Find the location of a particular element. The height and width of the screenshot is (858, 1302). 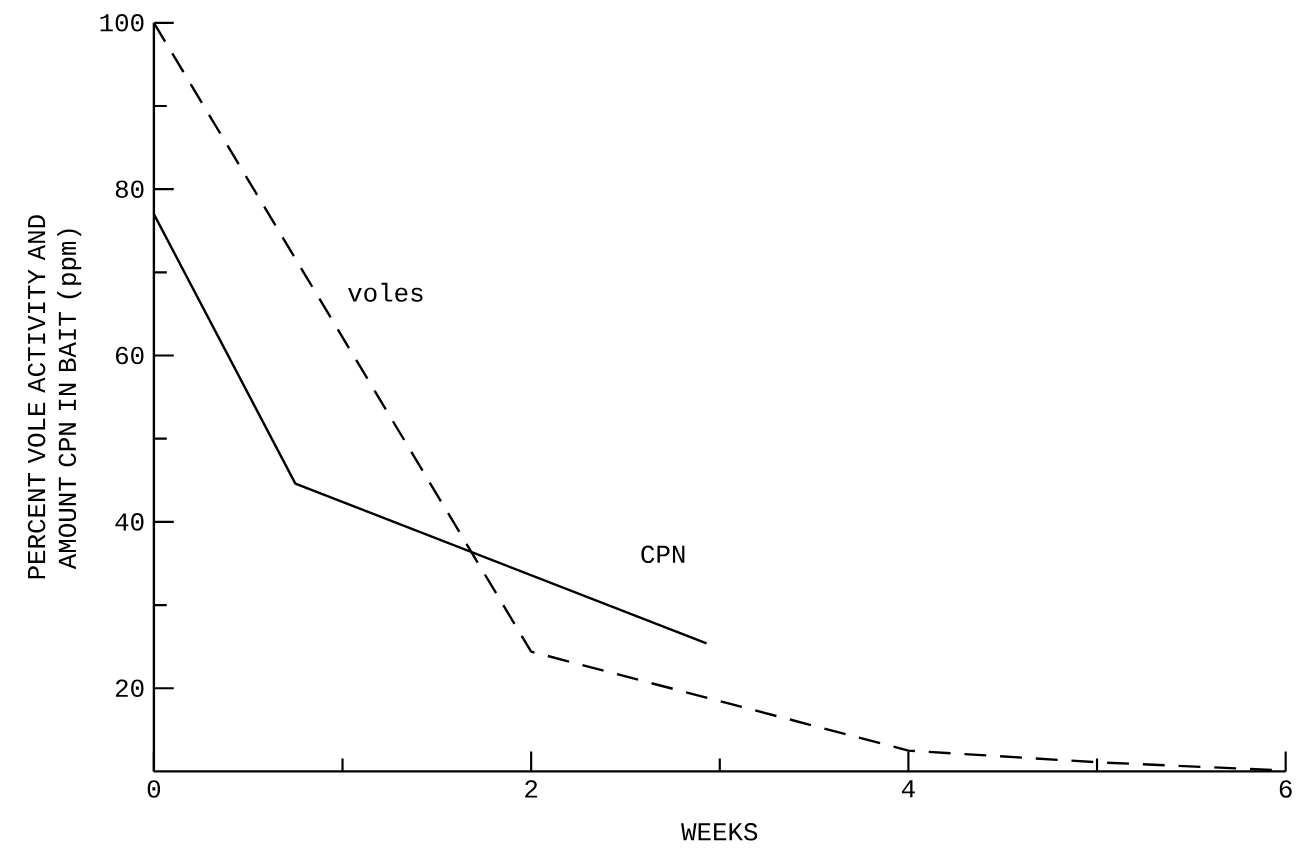

y-tick-label: 80 is located at coordinates (129, 189).